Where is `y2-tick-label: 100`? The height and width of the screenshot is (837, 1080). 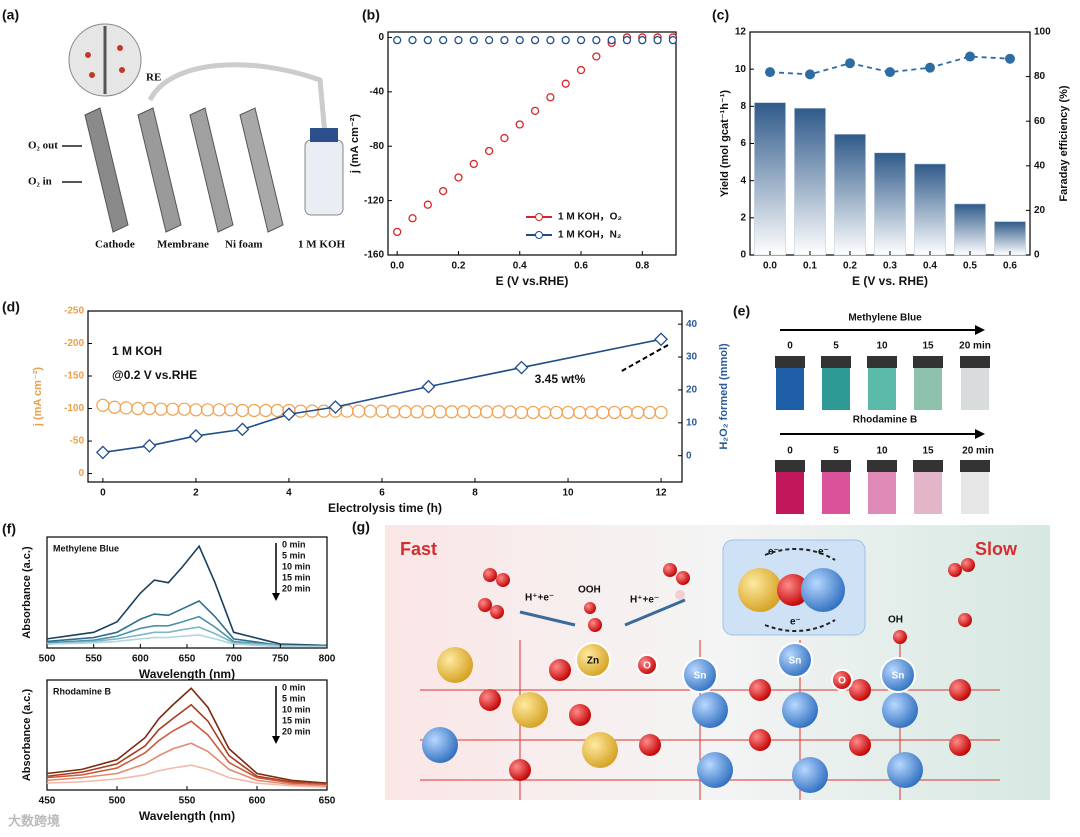 y2-tick-label: 100 is located at coordinates (1042, 32).